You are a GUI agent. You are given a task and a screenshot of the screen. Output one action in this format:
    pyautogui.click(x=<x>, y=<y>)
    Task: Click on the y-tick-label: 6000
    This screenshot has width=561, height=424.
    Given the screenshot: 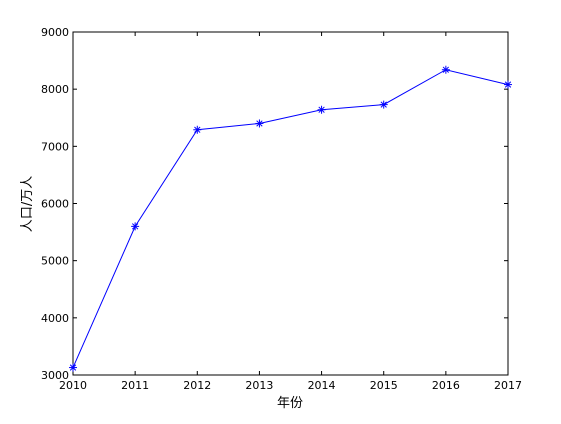 What is the action you would take?
    pyautogui.click(x=55, y=204)
    